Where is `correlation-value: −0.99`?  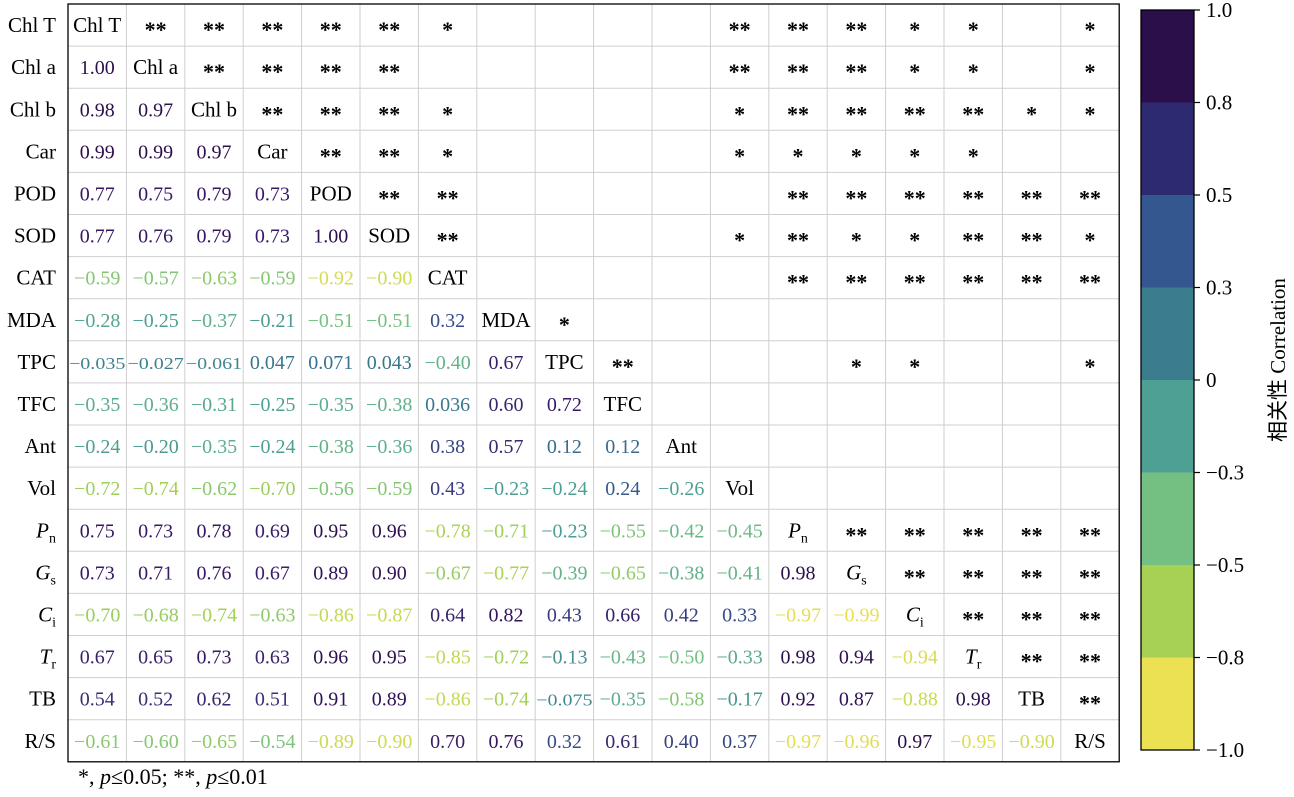
correlation-value: −0.99 is located at coordinates (856, 615).